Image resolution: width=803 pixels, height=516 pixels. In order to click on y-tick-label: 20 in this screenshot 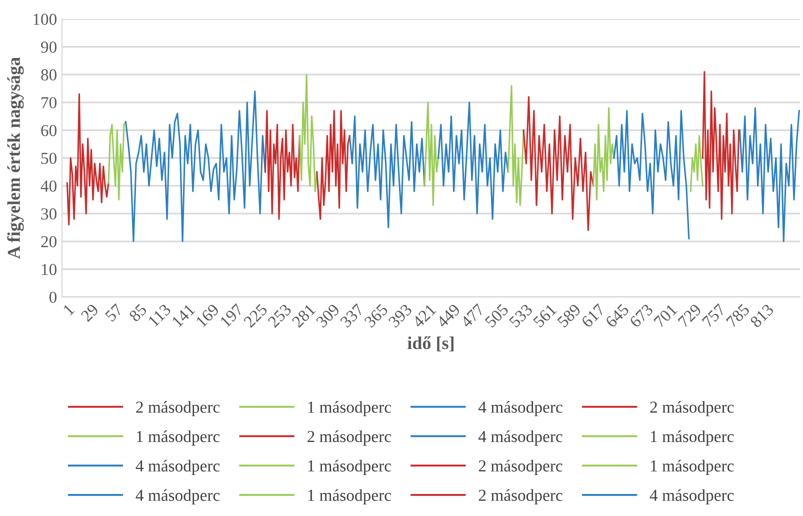, I will do `click(49, 242)`.